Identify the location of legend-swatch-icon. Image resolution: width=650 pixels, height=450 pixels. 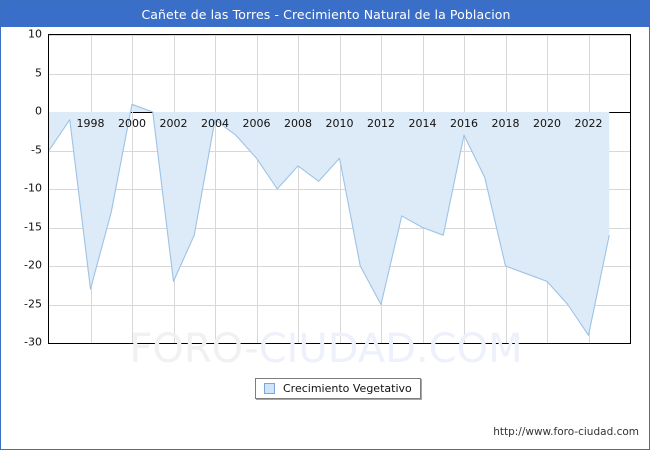
(269, 388).